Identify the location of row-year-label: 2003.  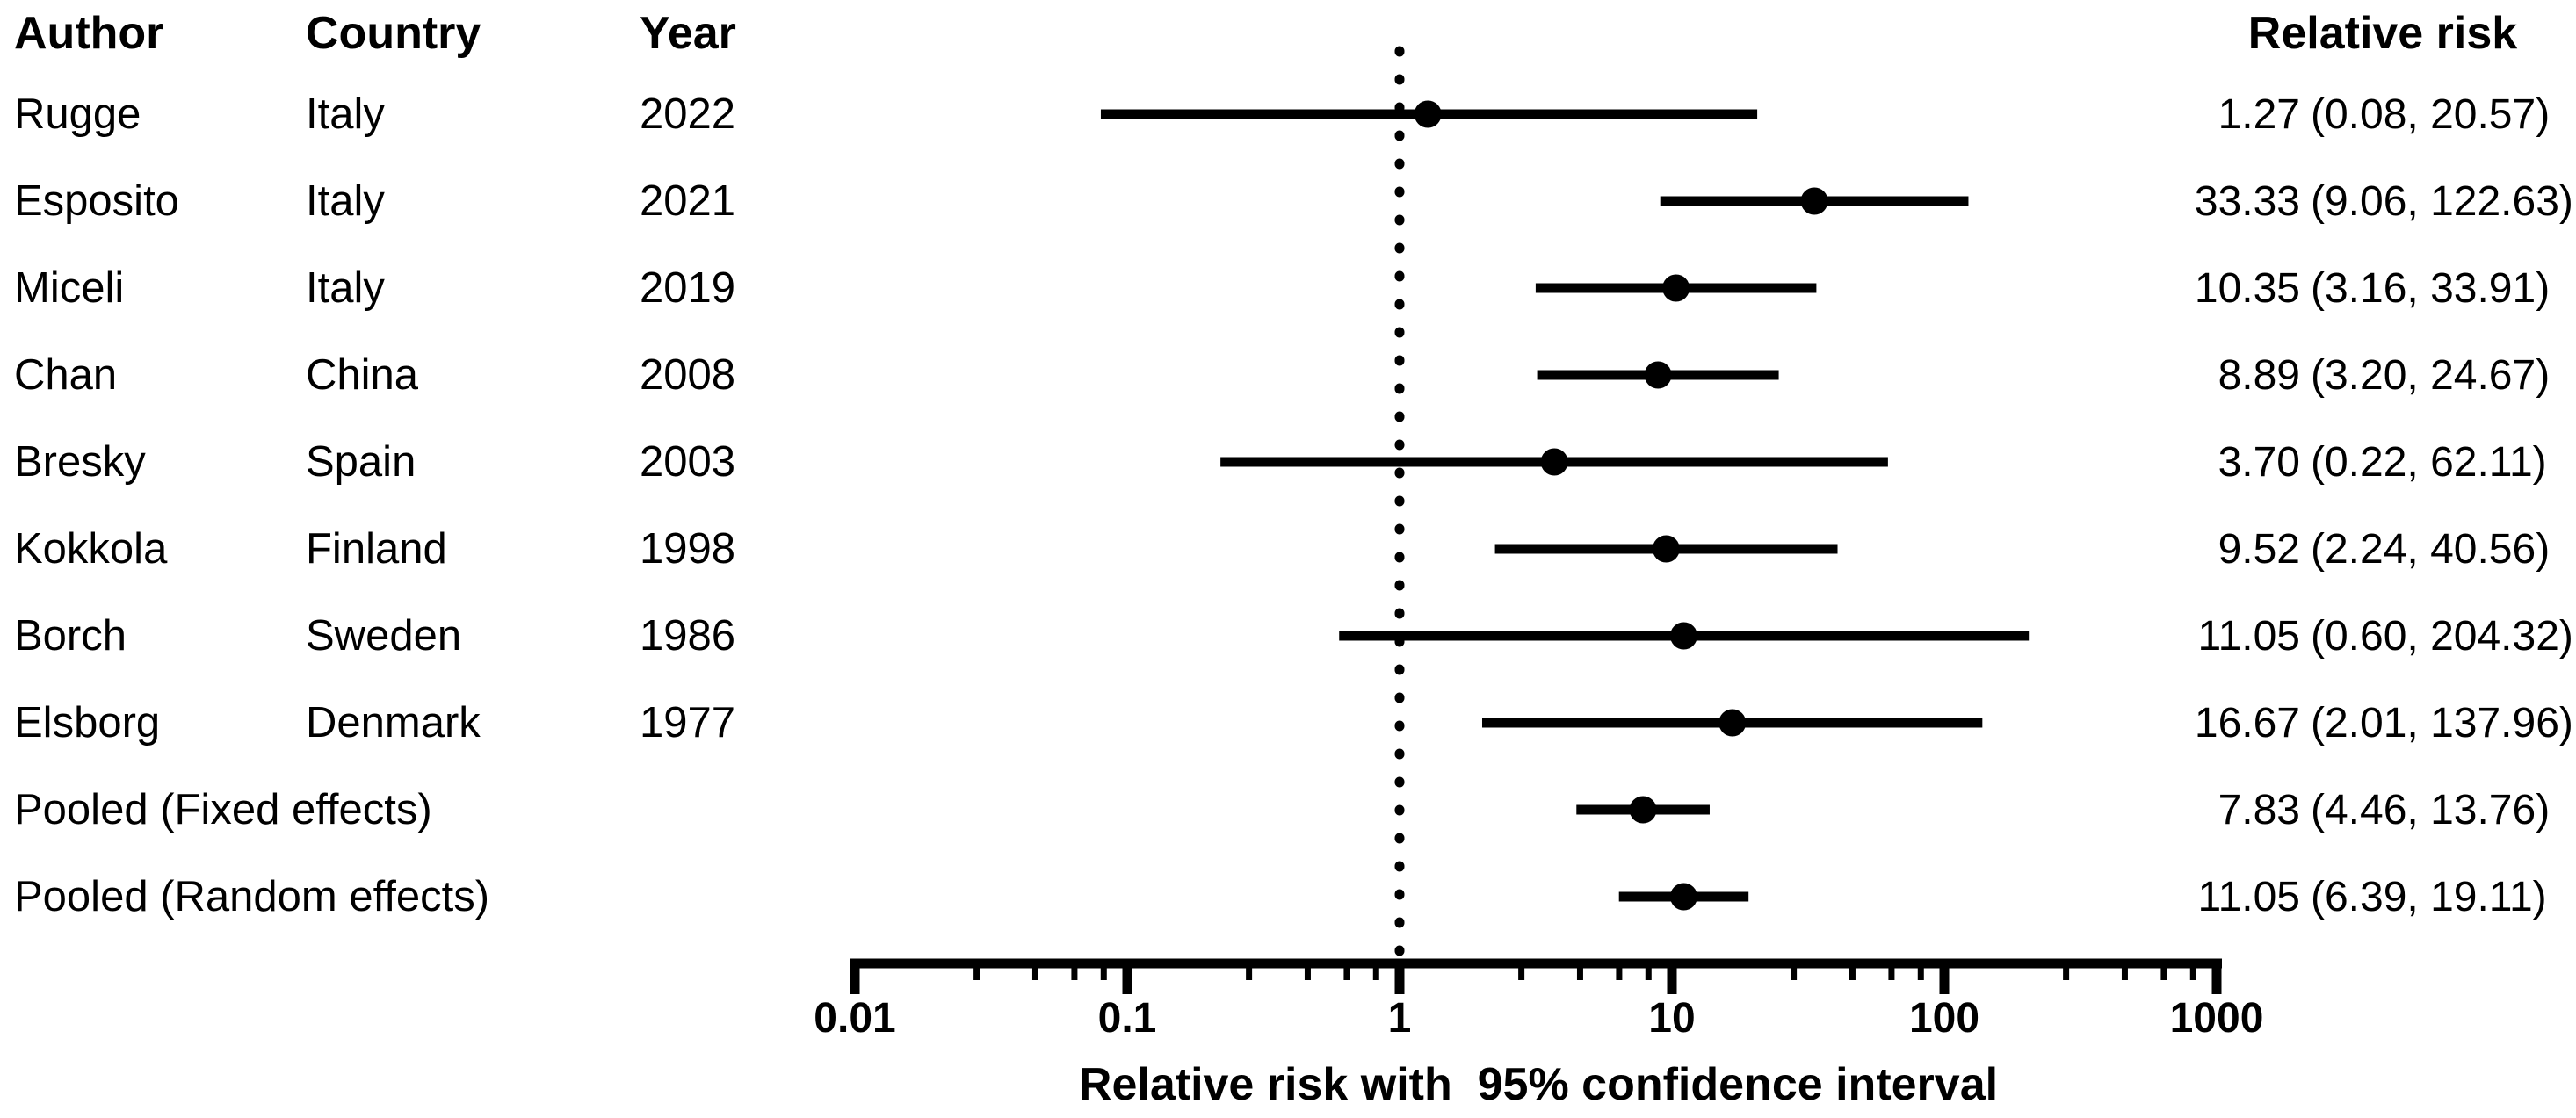
(688, 462).